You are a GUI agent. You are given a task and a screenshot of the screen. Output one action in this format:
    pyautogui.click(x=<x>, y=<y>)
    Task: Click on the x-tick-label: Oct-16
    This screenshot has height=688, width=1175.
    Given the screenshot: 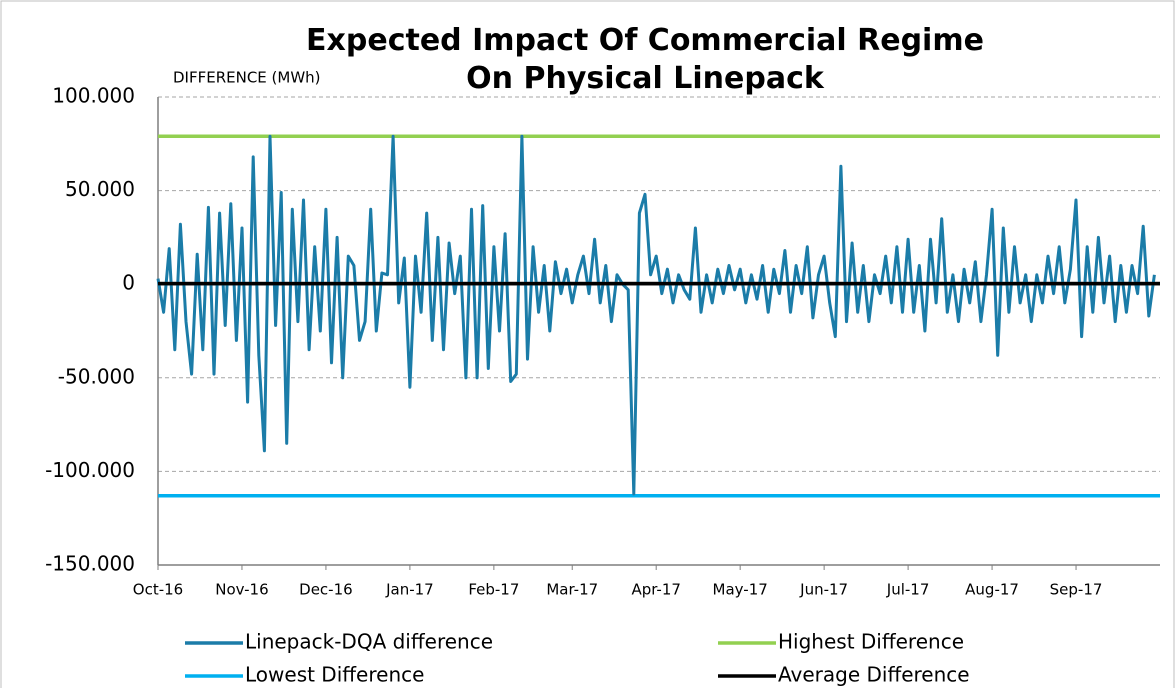 What is the action you would take?
    pyautogui.click(x=158, y=590)
    